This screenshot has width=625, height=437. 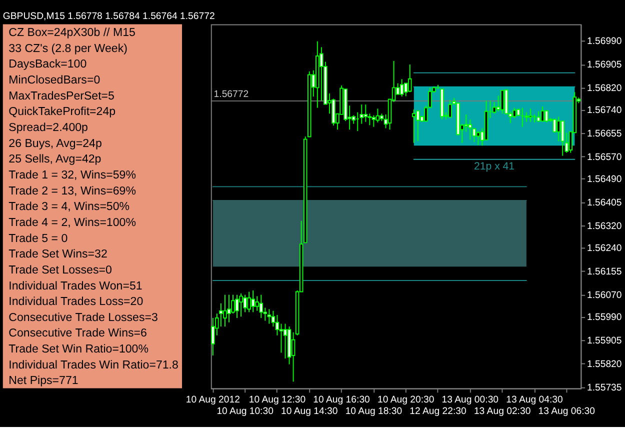 What do you see at coordinates (72, 191) in the screenshot?
I see `text: Trade 2 = 13, Wins=69%` at bounding box center [72, 191].